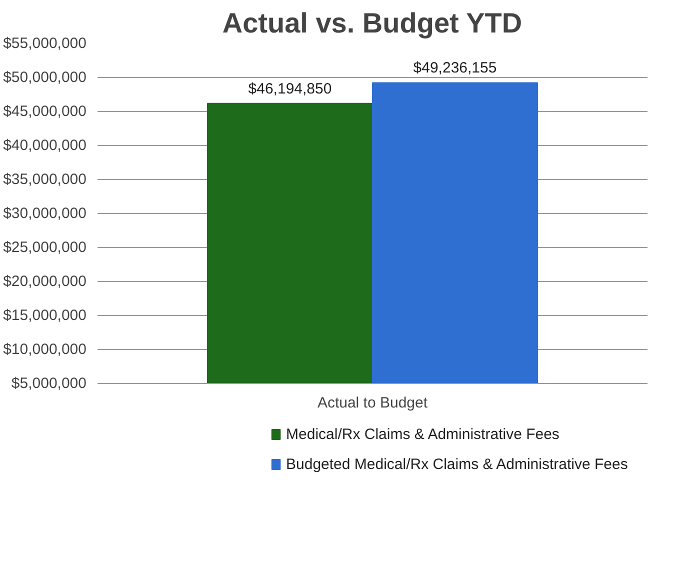  What do you see at coordinates (45, 315) in the screenshot?
I see `y-tick-label: $15,000,000` at bounding box center [45, 315].